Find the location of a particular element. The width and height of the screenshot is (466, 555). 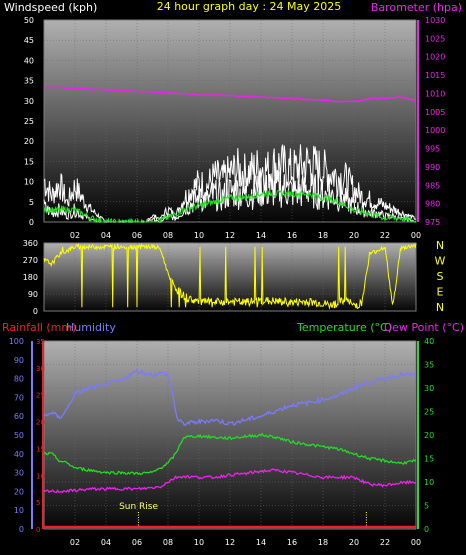

dew_point-line is located at coordinates (230, 481).